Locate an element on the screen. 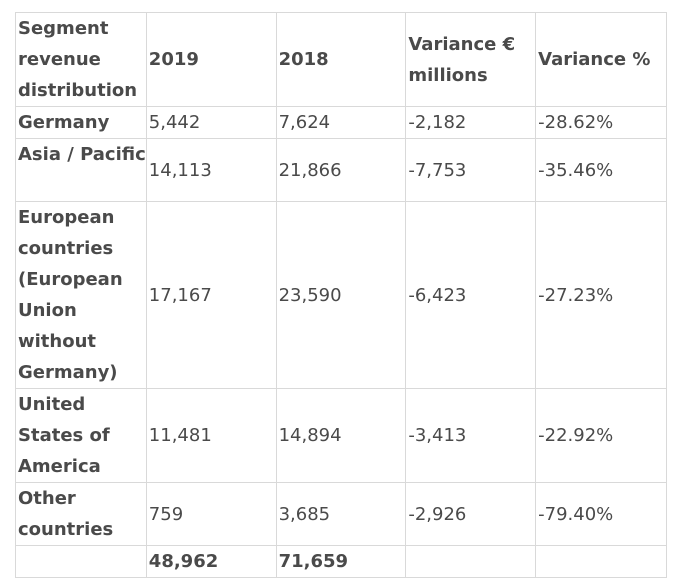 The image size is (684, 585). cell-2018: 3,685 is located at coordinates (341, 514).